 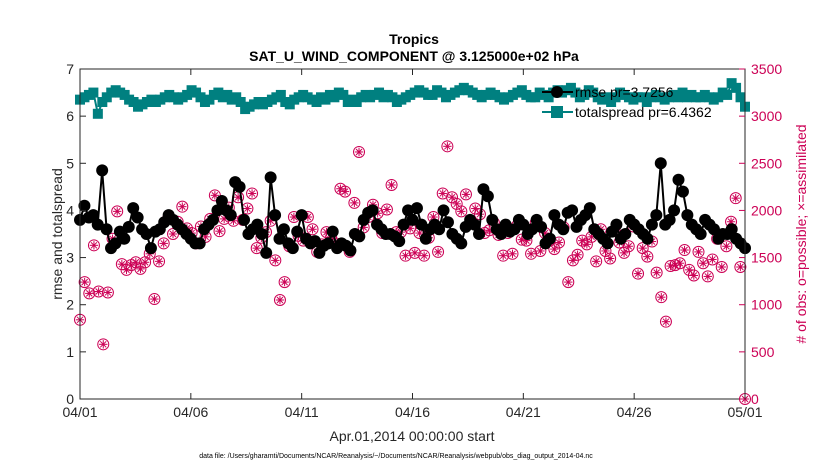 What do you see at coordinates (557, 112) in the screenshot?
I see `legend-totalspread-marker` at bounding box center [557, 112].